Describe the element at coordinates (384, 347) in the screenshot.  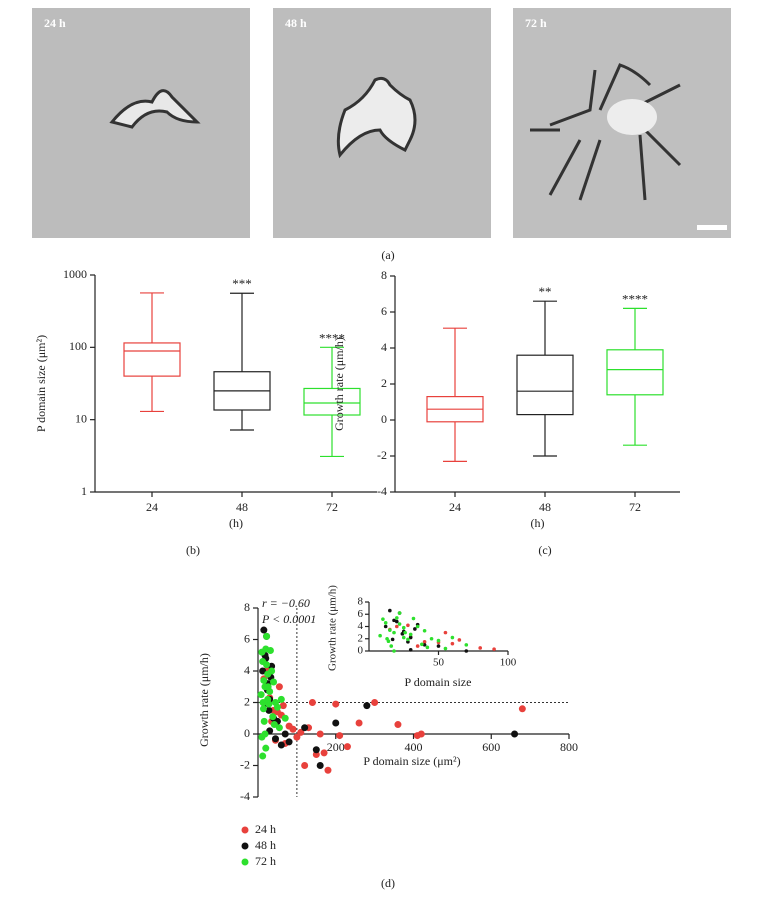
I see `y-tick-label: 4` at that location.